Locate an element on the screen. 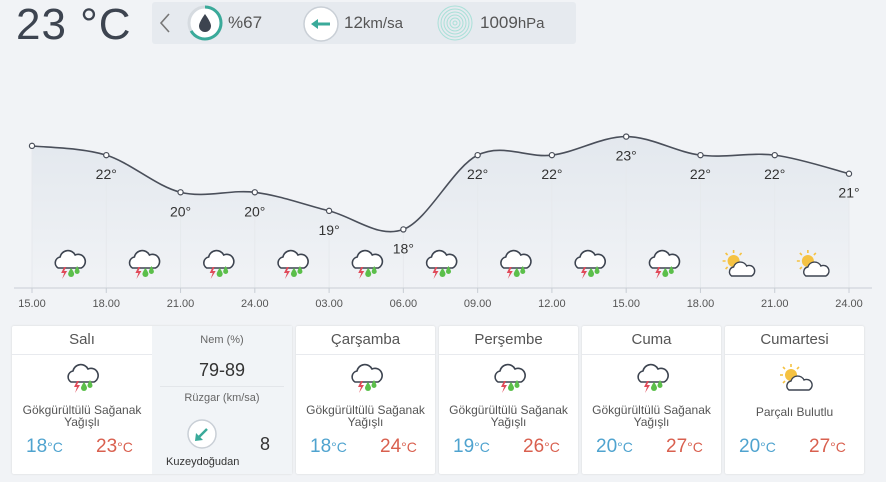  humidity-range: 79-89 is located at coordinates (222, 370).